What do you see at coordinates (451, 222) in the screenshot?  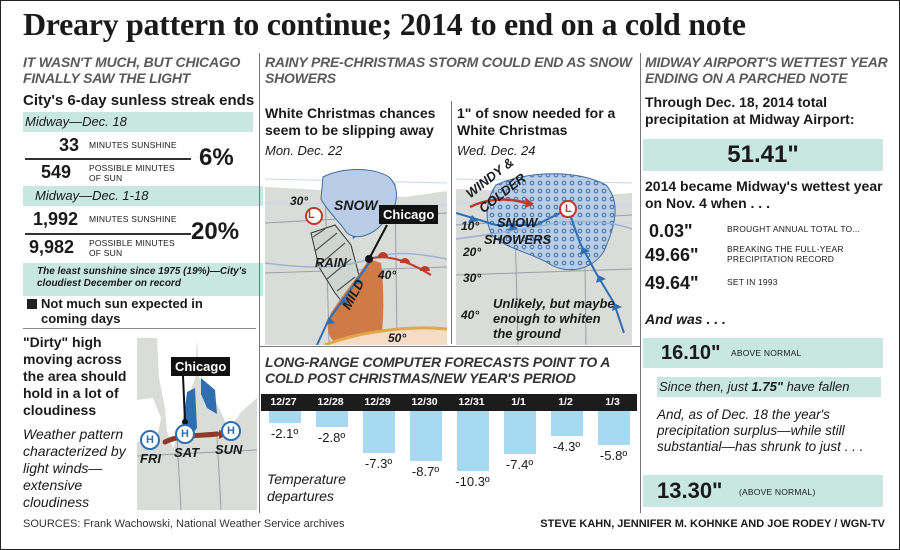 I see `map-divider` at bounding box center [451, 222].